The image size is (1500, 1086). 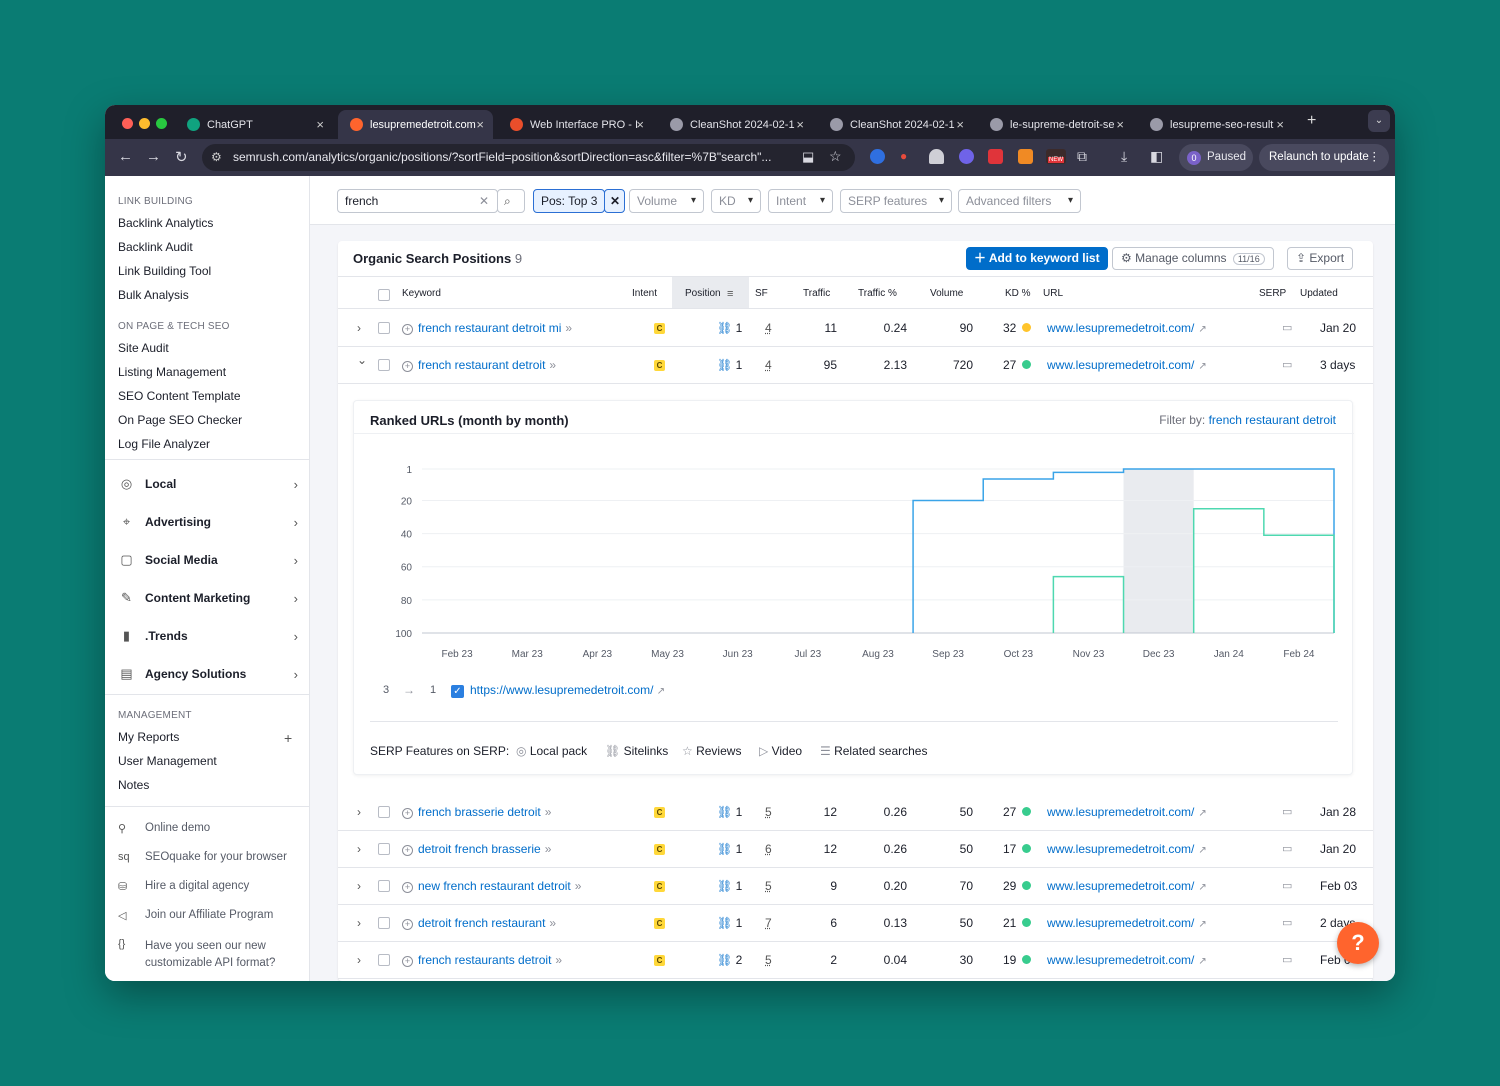 I want to click on add-report-icon: +, so click(x=288, y=738).